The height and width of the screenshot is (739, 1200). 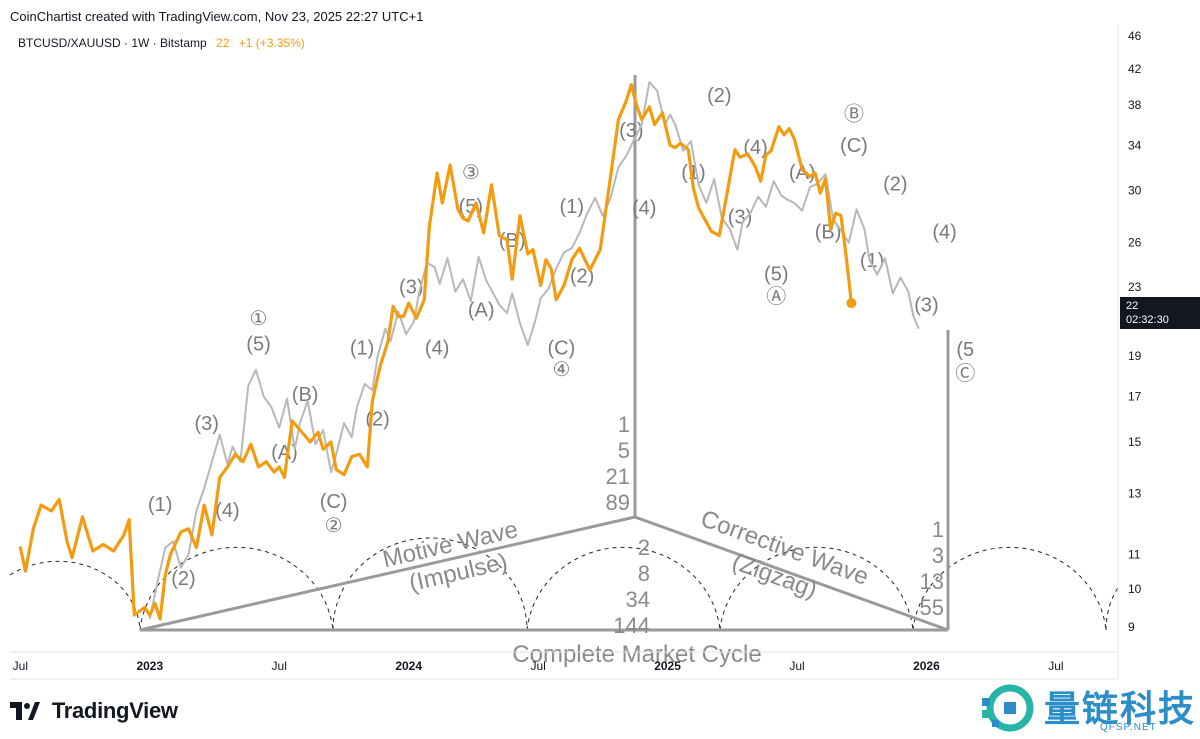 What do you see at coordinates (965, 373) in the screenshot?
I see `wave-label: Ⓒ` at bounding box center [965, 373].